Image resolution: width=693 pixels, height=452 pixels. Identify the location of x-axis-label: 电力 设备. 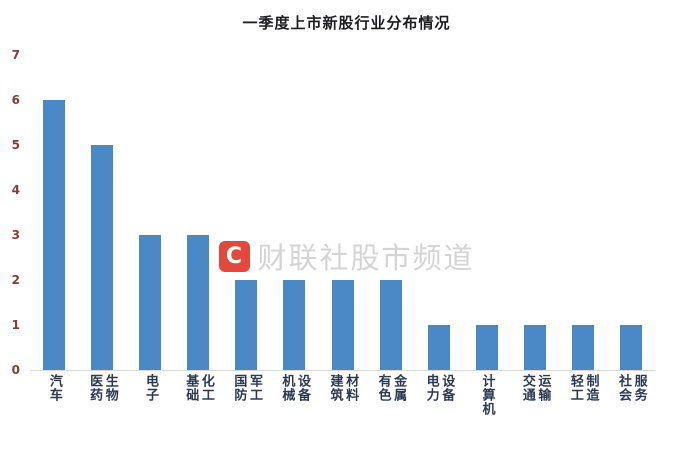
(439, 388).